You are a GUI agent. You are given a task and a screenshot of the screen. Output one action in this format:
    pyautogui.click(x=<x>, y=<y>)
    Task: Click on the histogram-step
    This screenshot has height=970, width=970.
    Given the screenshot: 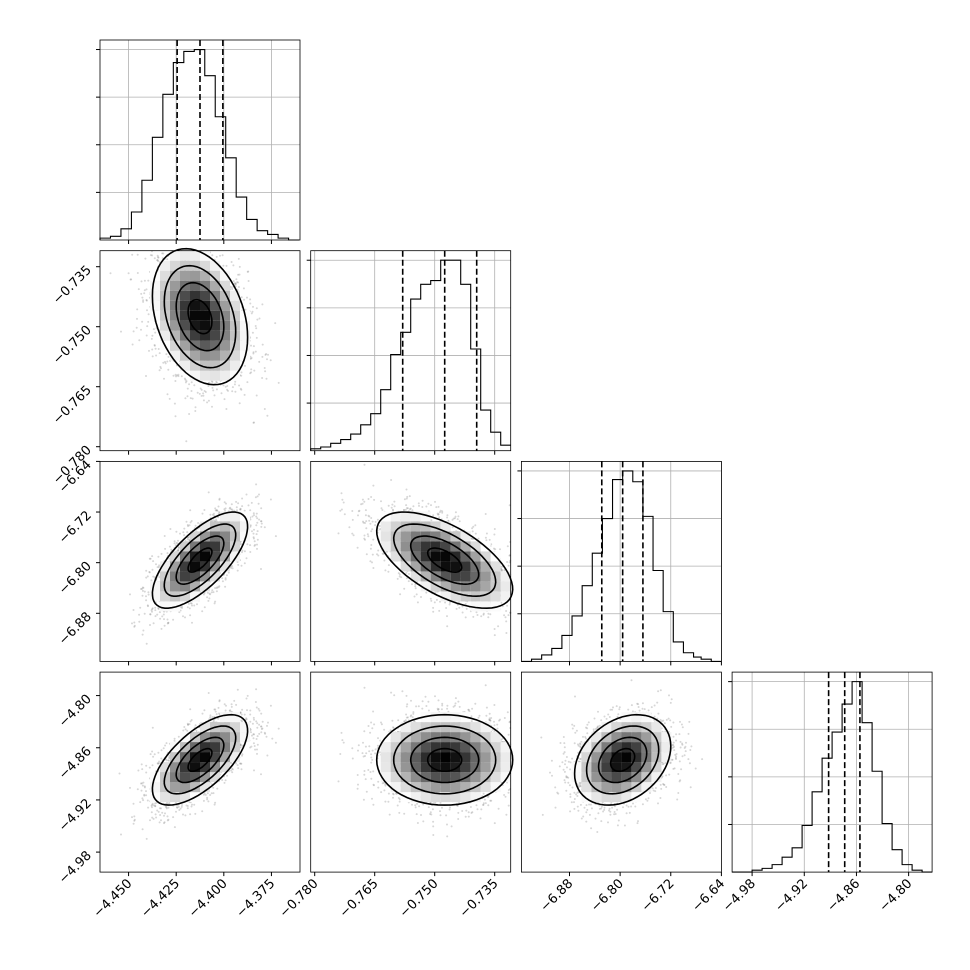 What is the action you would take?
    pyautogui.click(x=199, y=144)
    